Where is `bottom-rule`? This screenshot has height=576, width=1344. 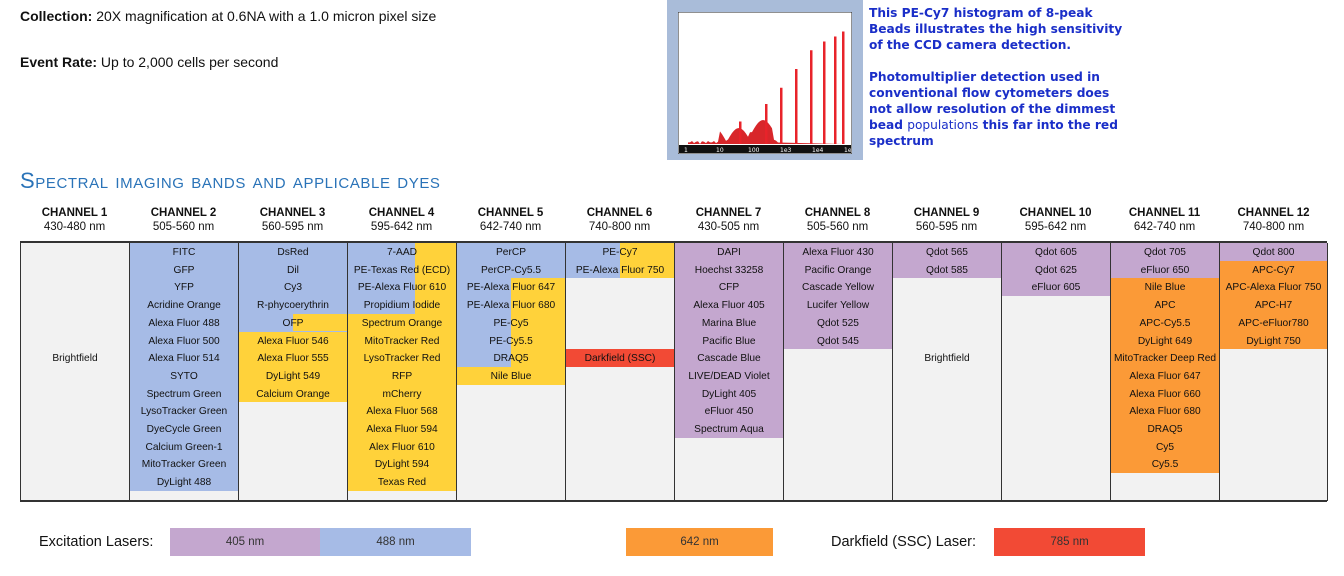 bottom-rule is located at coordinates (673, 501).